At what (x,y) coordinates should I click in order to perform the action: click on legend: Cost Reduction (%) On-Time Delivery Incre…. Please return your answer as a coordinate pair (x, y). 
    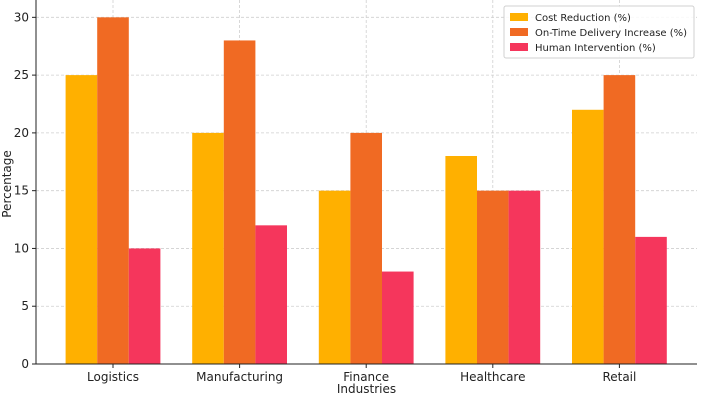
    Looking at the image, I should click on (599, 32).